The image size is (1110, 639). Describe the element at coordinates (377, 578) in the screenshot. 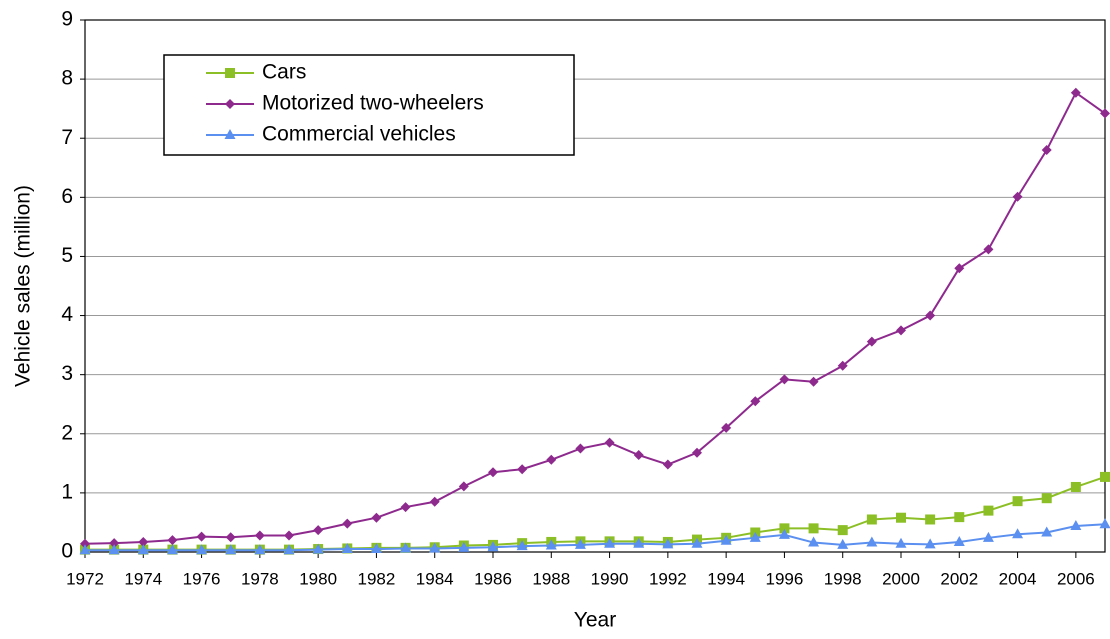

I see `x-tick-label: 1982` at that location.